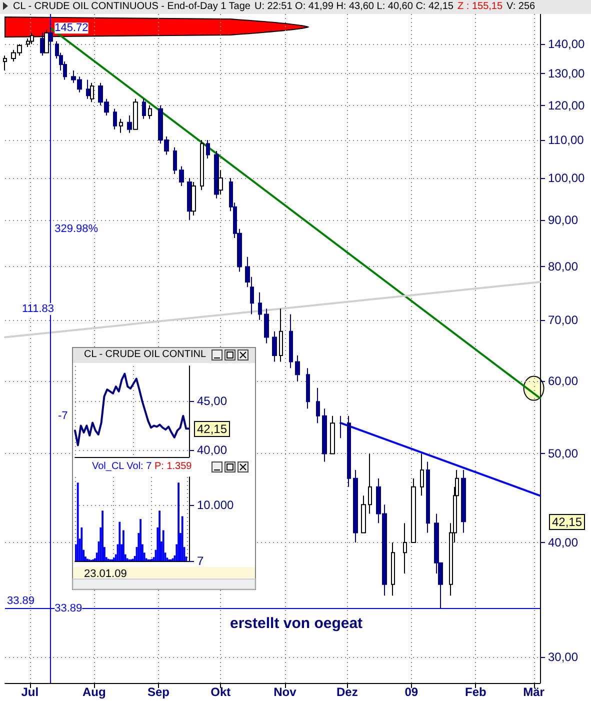  I want to click on y-tick-label: 80,00, so click(563, 267).